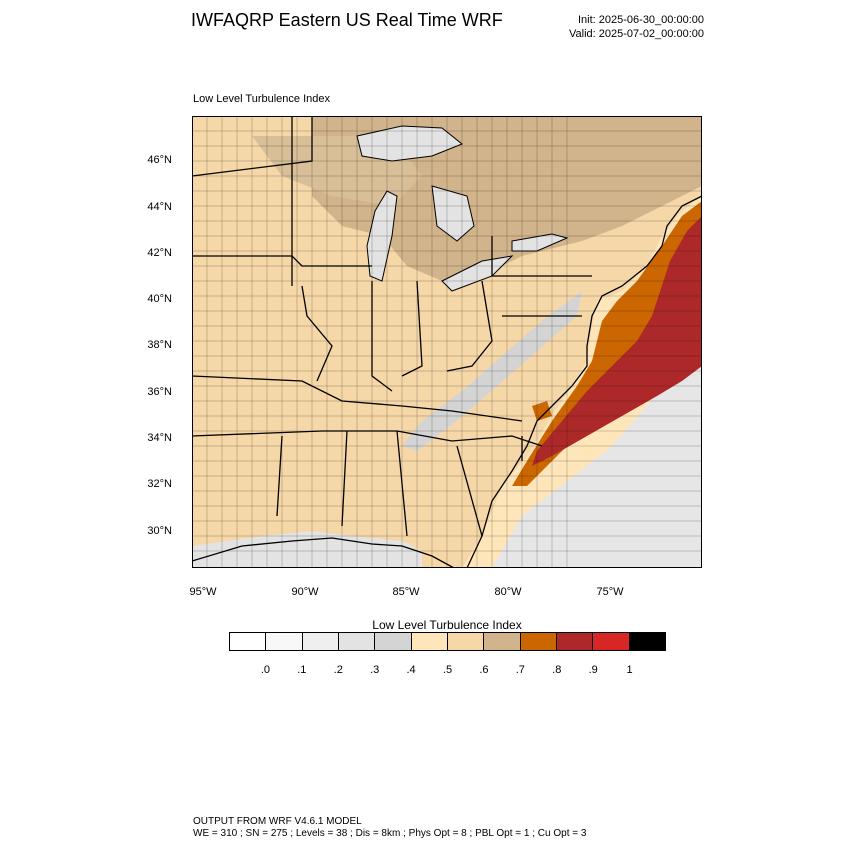  What do you see at coordinates (520, 670) in the screenshot?
I see `colorbar-tick-label: .7` at bounding box center [520, 670].